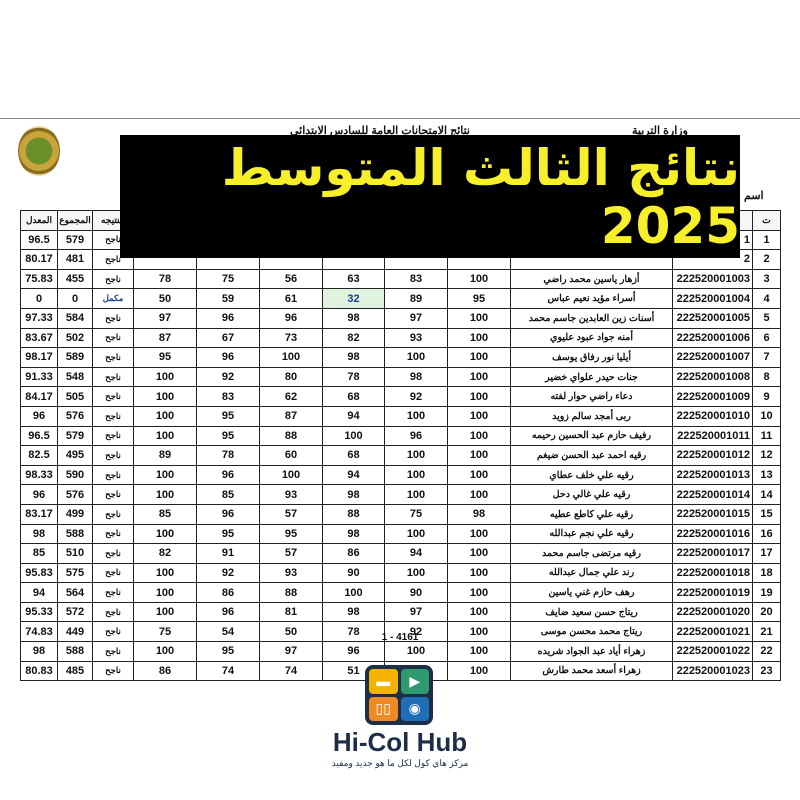 Image resolution: width=800 pixels, height=800 pixels. What do you see at coordinates (591, 298) in the screenshot?
I see `student-name-cell: أسراء مؤيد نعيم عباس` at bounding box center [591, 298].